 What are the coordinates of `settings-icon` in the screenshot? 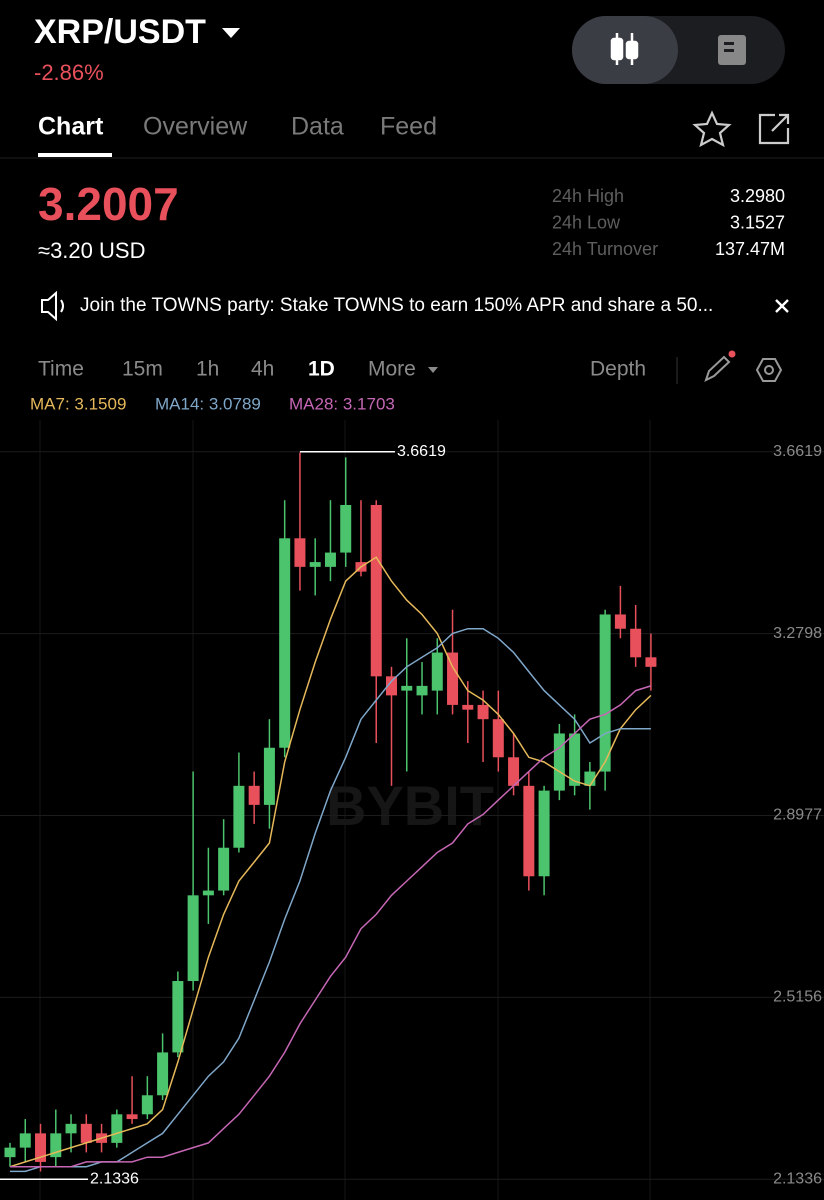 It's located at (769, 370).